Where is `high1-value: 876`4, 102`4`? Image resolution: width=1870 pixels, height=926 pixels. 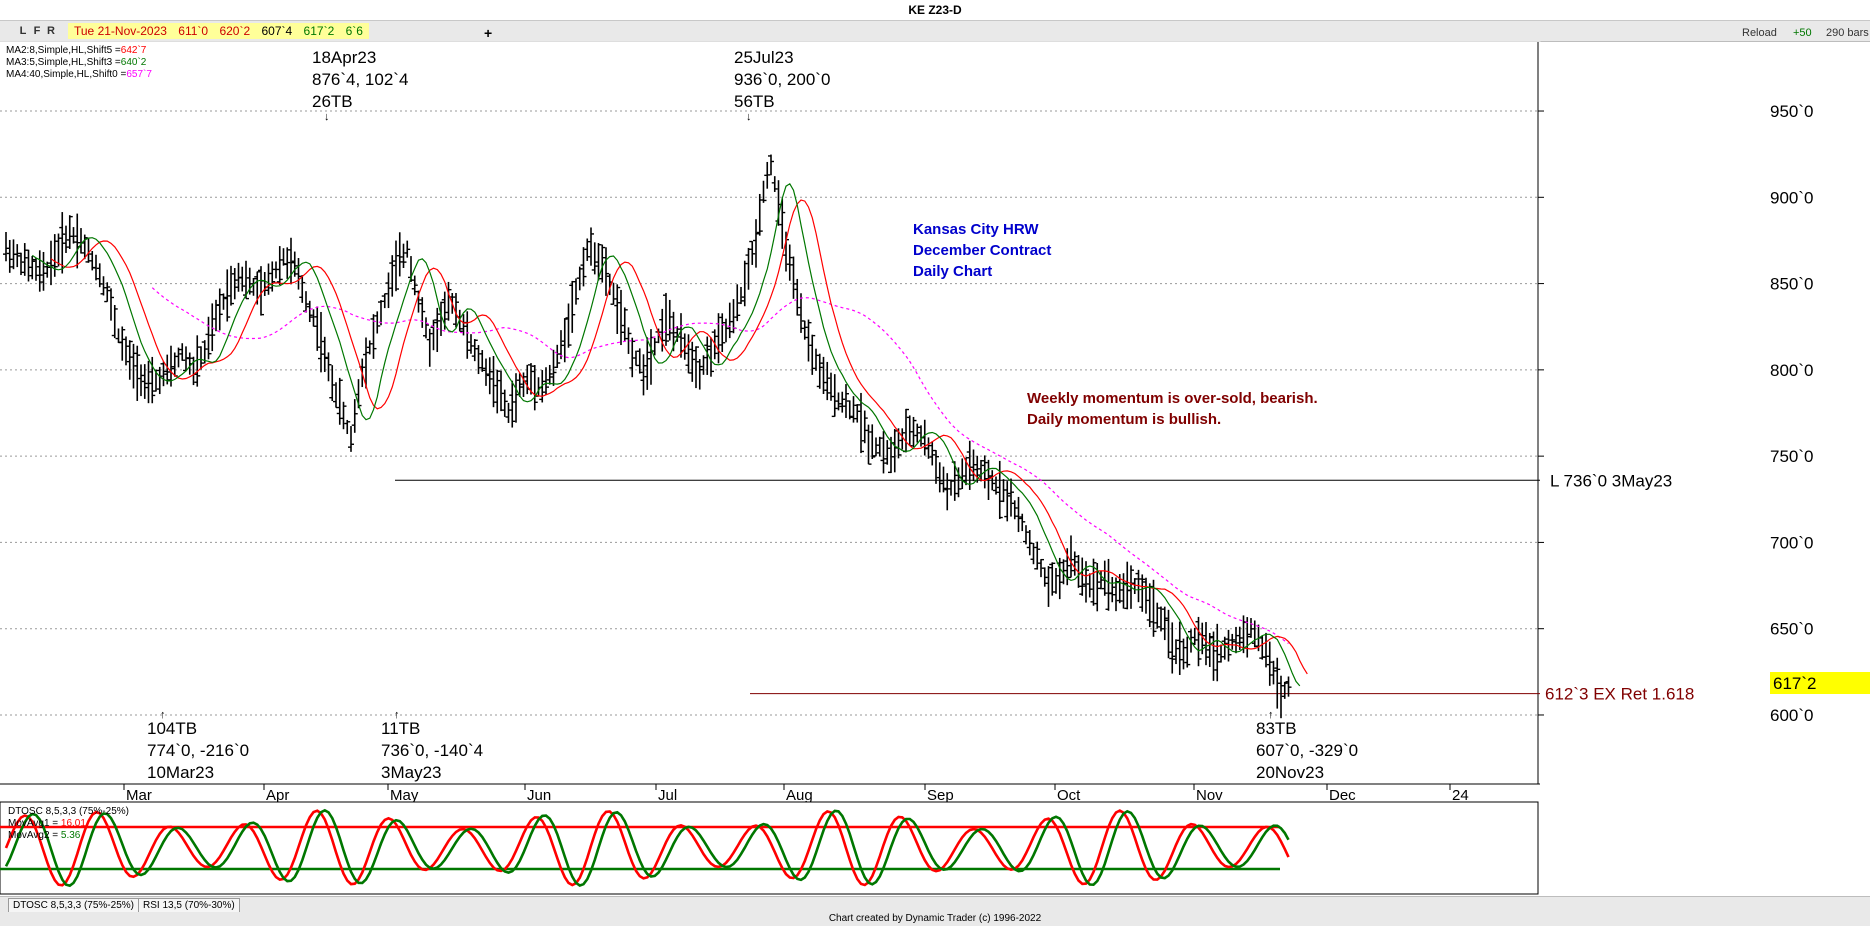 high1-value: 876`4, 102`4 is located at coordinates (360, 79).